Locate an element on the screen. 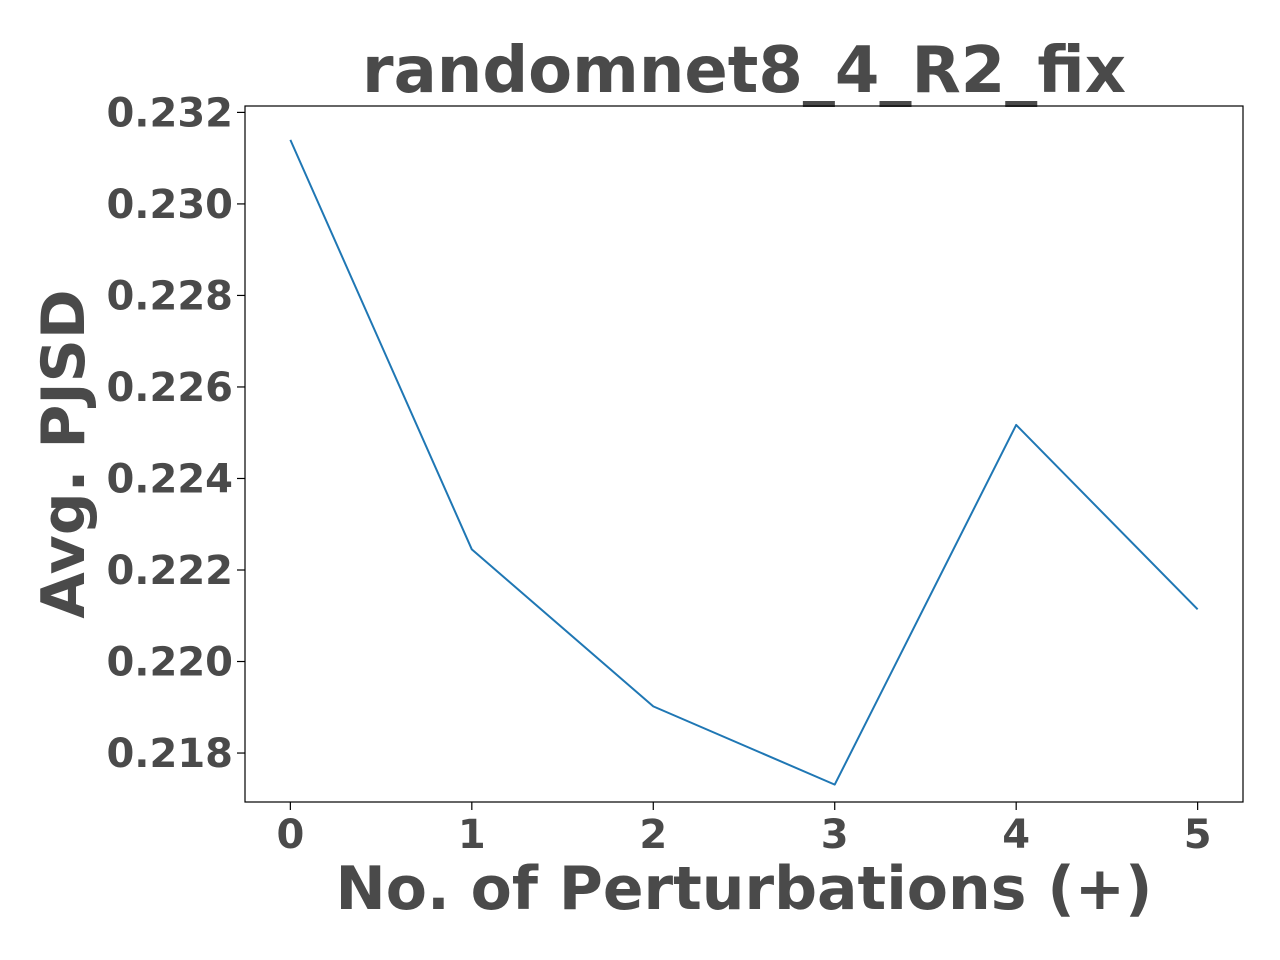 The image size is (1280, 960). x-tick-label: 3 is located at coordinates (835, 835).